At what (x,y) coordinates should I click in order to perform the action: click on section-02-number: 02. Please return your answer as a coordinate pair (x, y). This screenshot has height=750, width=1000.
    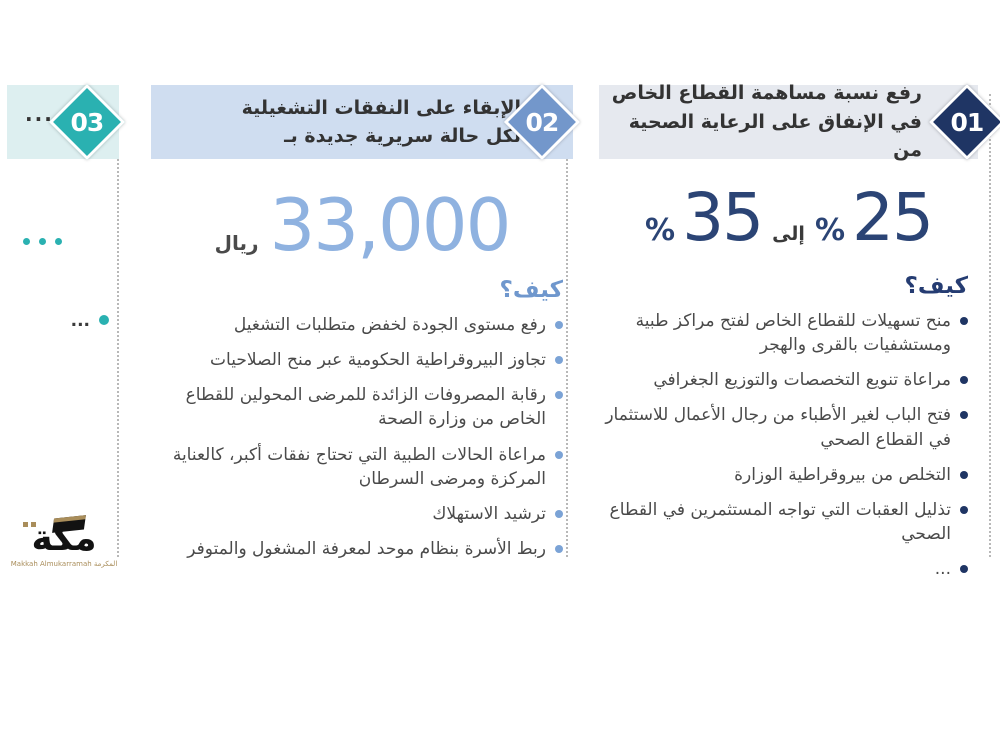
    Looking at the image, I should click on (542, 122).